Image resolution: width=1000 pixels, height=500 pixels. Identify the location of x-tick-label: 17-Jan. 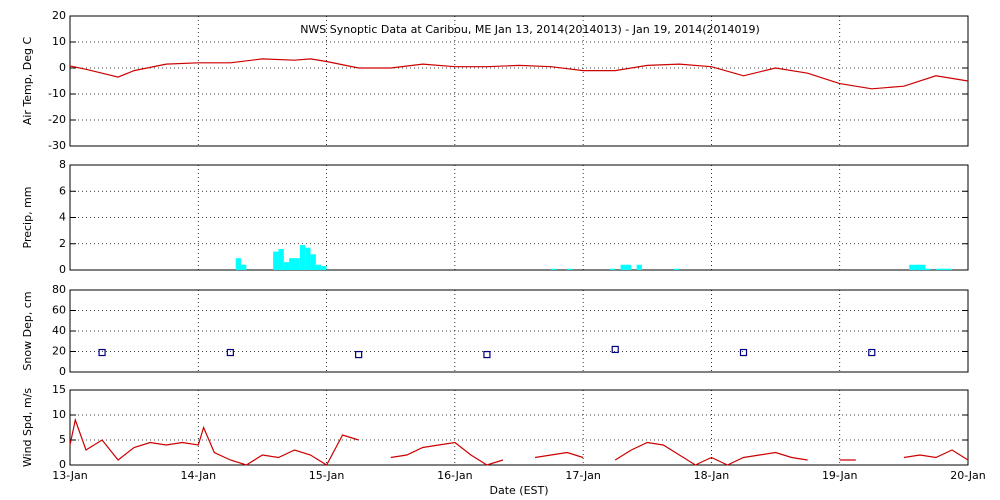
(583, 475).